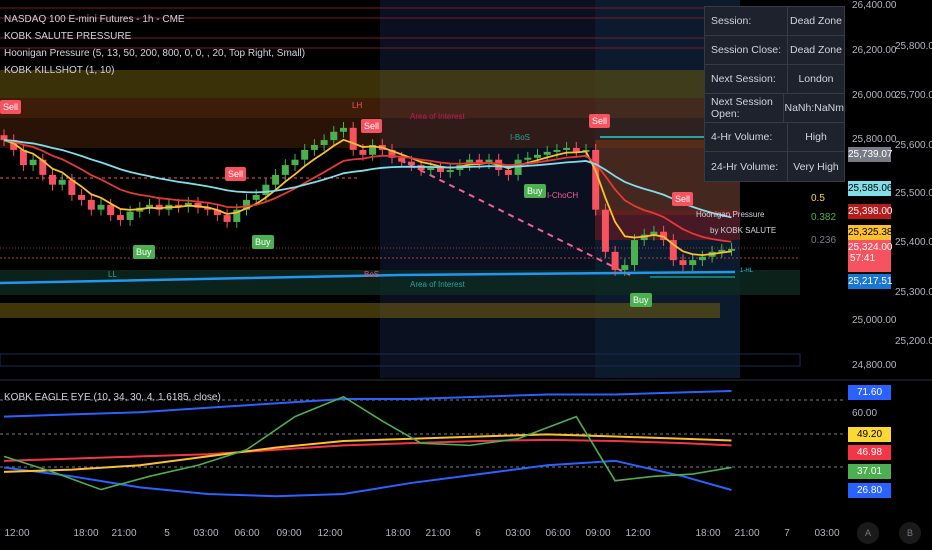  Describe the element at coordinates (913, 145) in the screenshot. I see `axis-label: 25,600.00` at that location.